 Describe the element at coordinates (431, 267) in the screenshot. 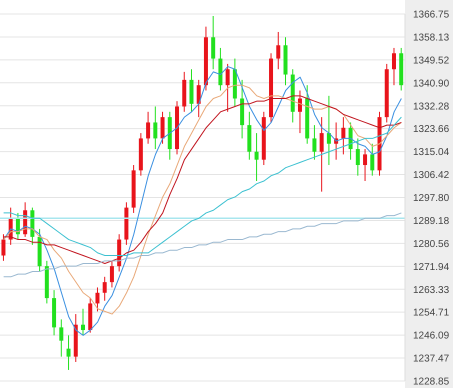

I see `y-tick-label: 1271.94` at that location.